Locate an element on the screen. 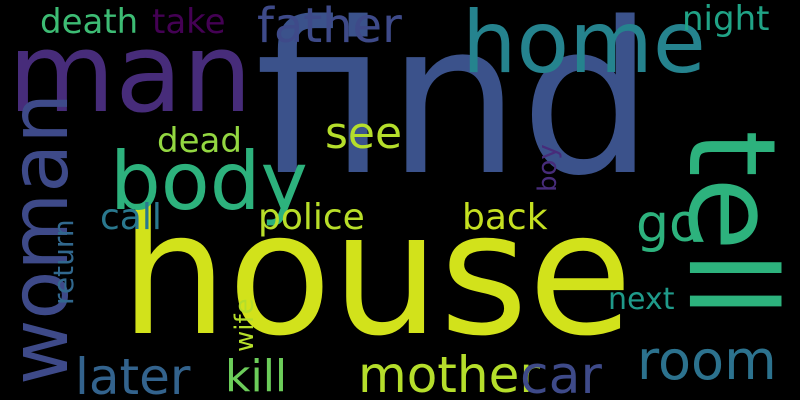 This screenshot has height=400, width=800. word-body: body is located at coordinates (209, 181).